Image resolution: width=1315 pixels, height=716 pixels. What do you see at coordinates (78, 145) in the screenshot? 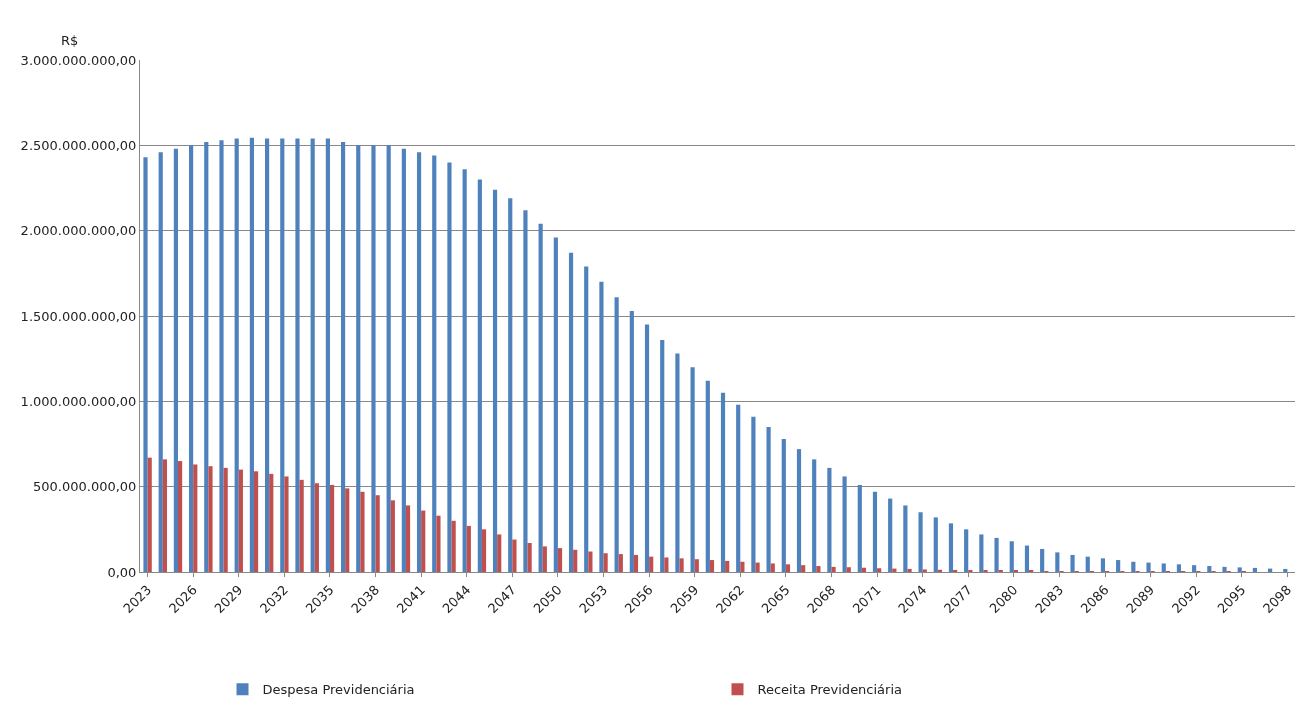
I see `y-tick-label: 2.500.000.000,00` at bounding box center [78, 145].